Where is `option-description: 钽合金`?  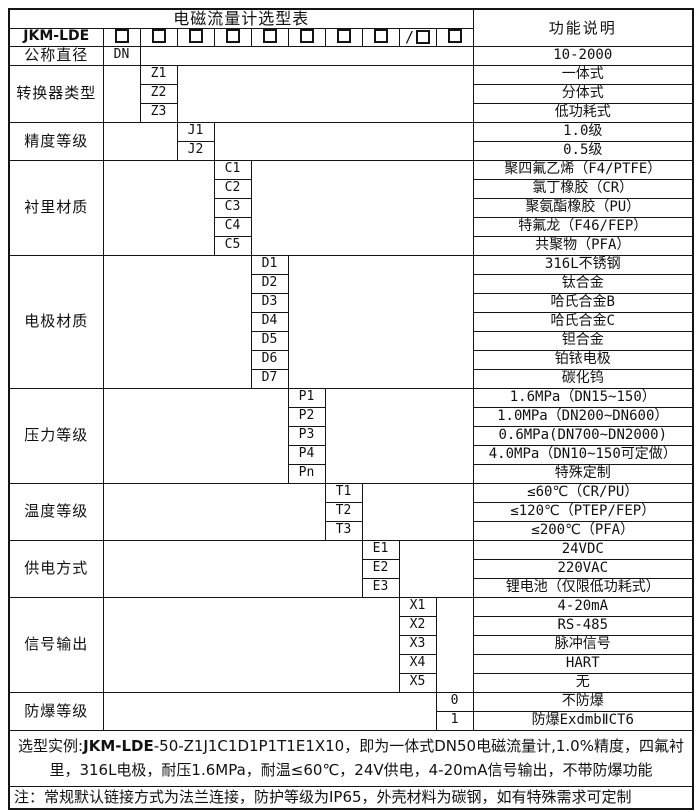 option-description: 钽合金 is located at coordinates (583, 340).